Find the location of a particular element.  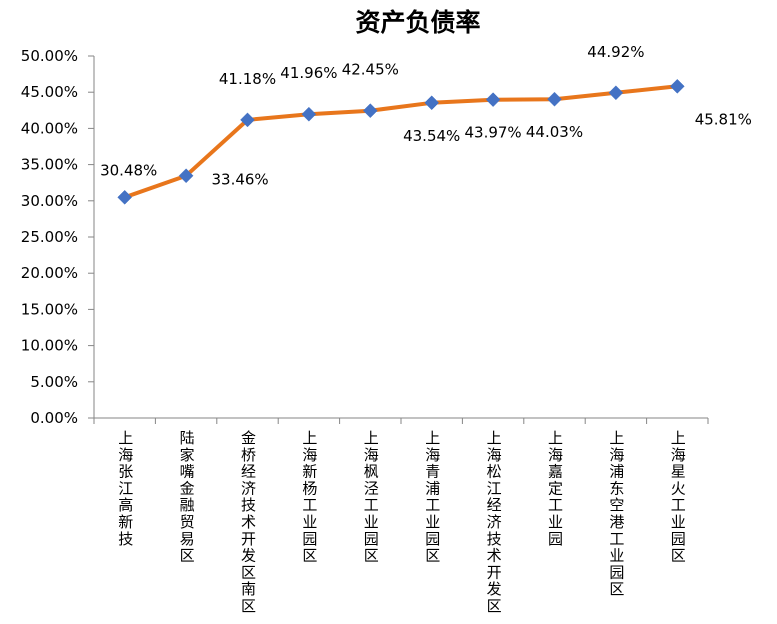

category-label: 上海新杨工业园区 is located at coordinates (309, 497).